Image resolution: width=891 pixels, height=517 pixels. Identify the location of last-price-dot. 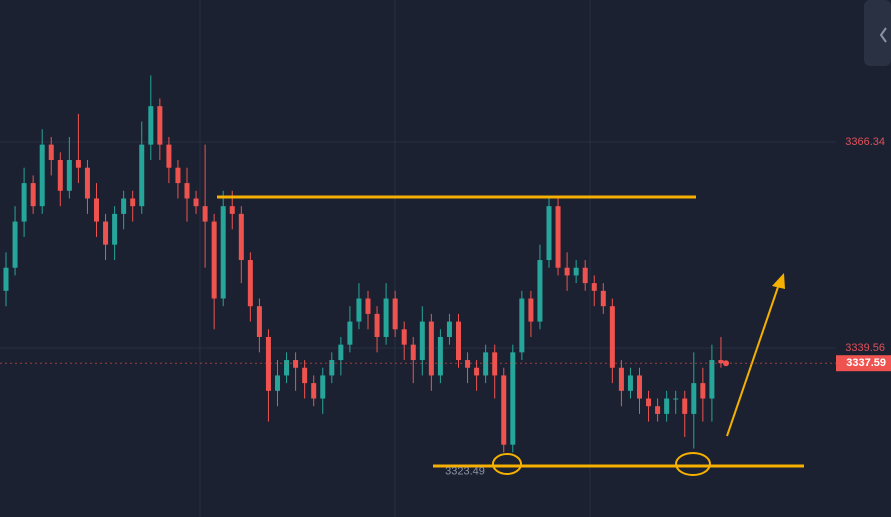
(726, 363).